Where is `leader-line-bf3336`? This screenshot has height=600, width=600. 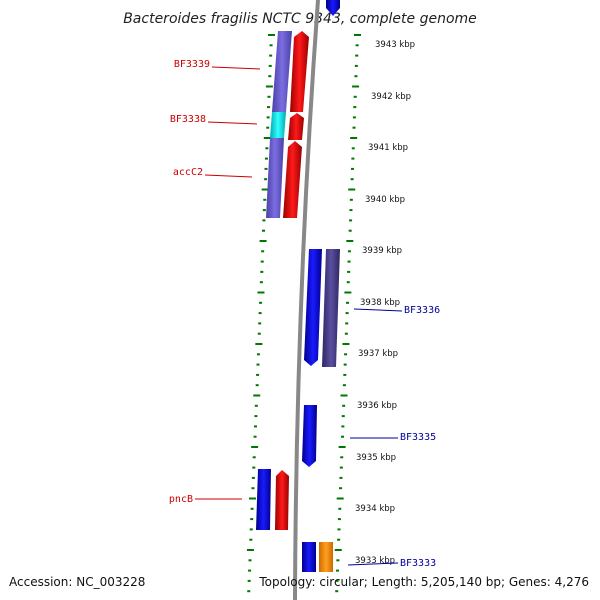 leader-line-bf3336 is located at coordinates (378, 310).